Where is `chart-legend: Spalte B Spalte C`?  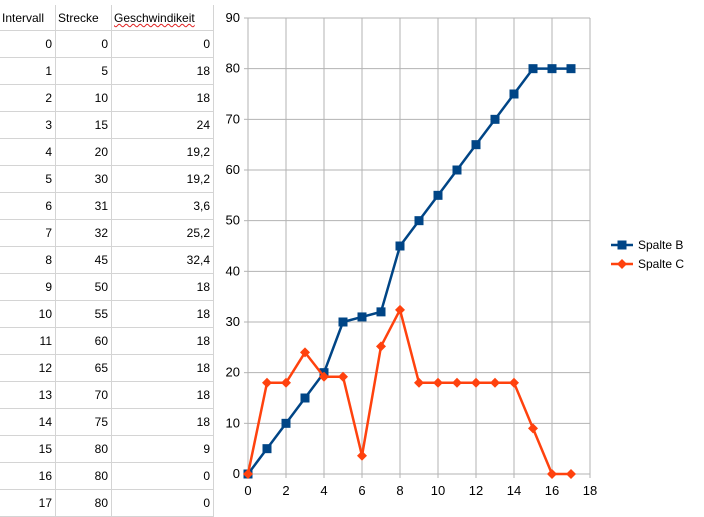
chart-legend: Spalte B Spalte C is located at coordinates (647, 254).